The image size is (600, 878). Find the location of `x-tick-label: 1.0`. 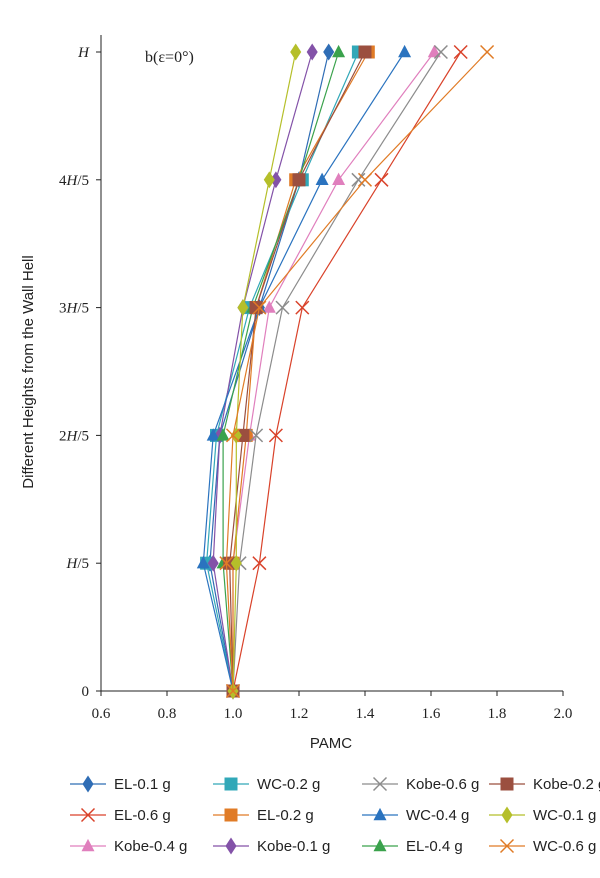

x-tick-label: 1.0 is located at coordinates (233, 714).